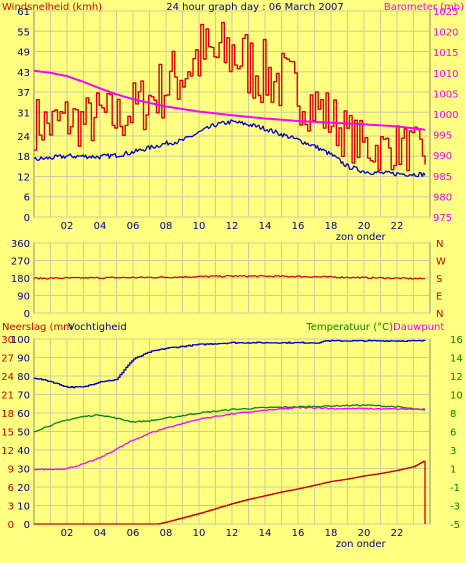  What do you see at coordinates (7, 340) in the screenshot?
I see `rain-tick-label: 30` at bounding box center [7, 340].